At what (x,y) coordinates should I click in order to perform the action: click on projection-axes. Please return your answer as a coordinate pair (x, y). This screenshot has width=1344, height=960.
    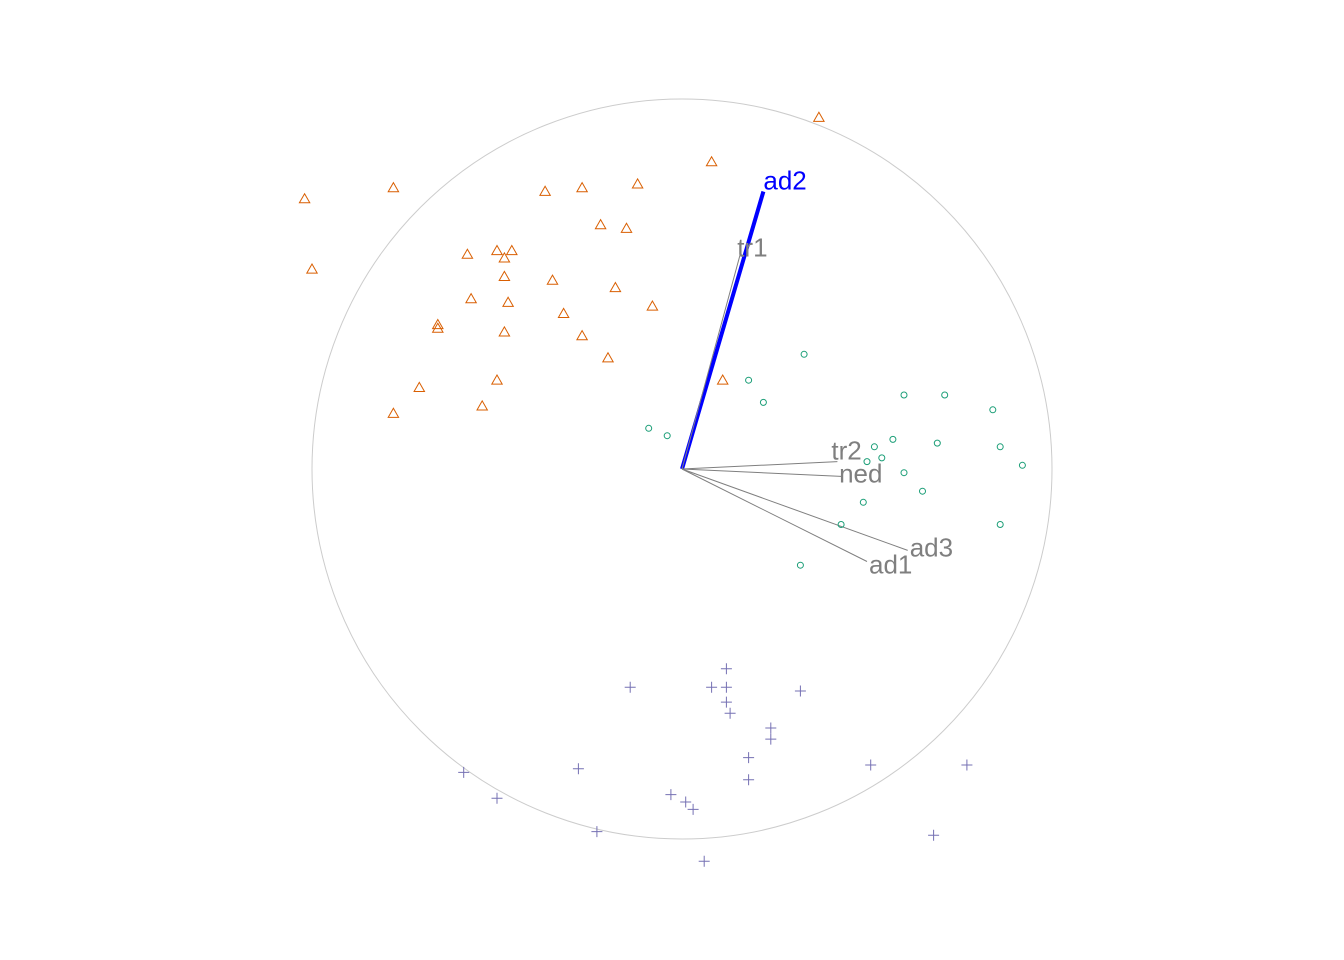
    Looking at the image, I should click on (794, 376).